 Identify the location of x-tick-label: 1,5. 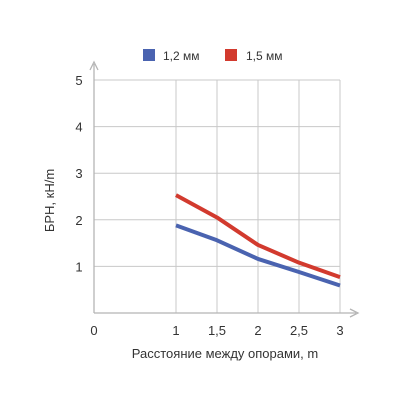
(217, 330).